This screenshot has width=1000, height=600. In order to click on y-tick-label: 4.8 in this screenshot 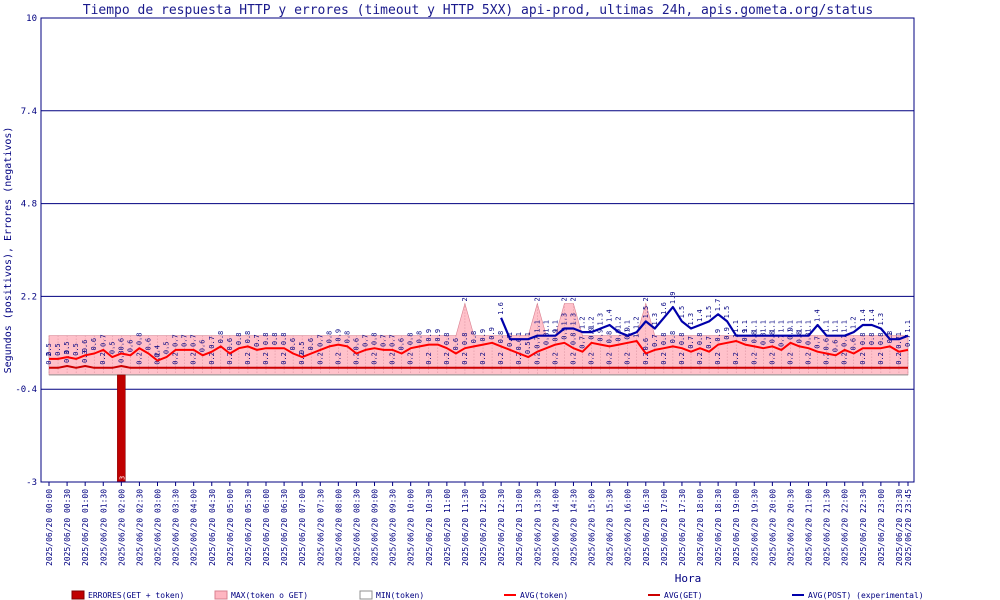, I will do `click(29, 205)`.